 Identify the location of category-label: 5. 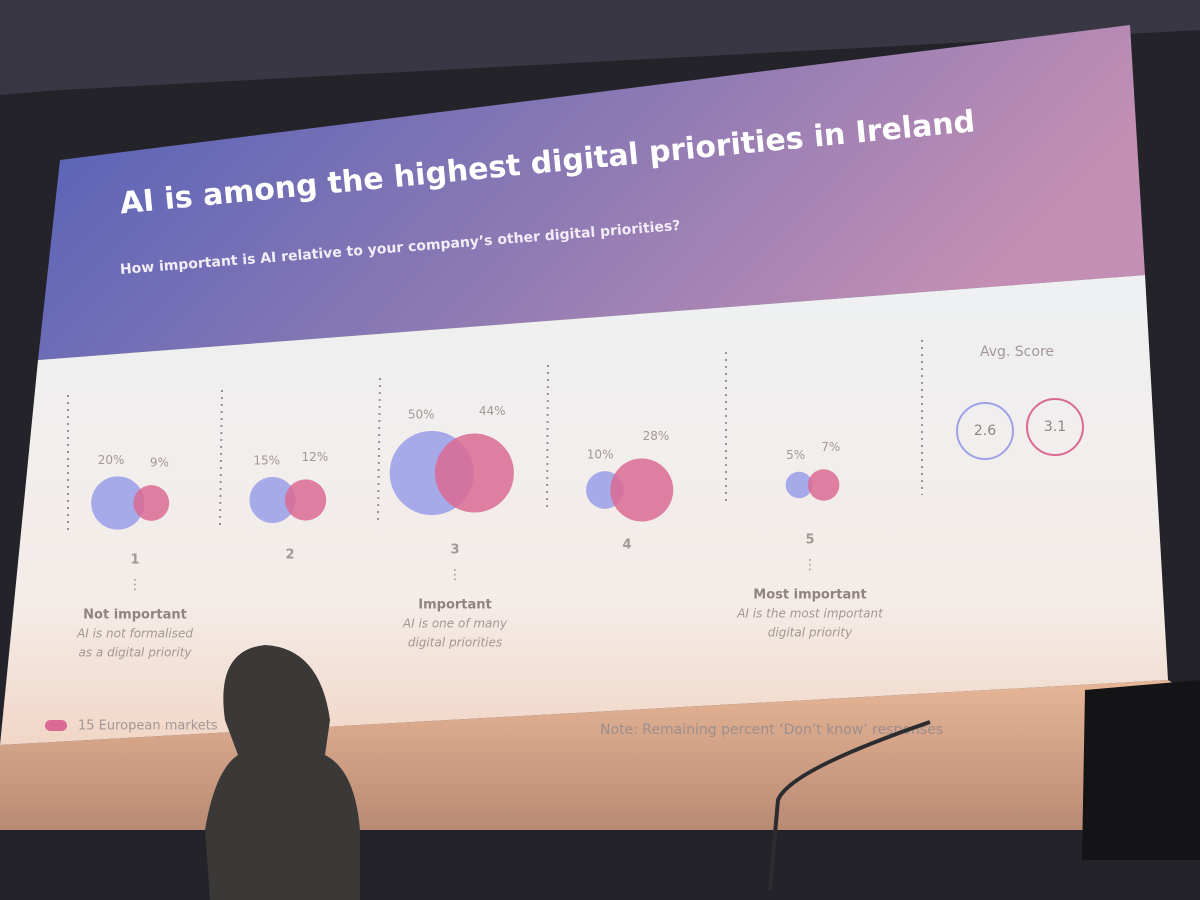
(809, 540).